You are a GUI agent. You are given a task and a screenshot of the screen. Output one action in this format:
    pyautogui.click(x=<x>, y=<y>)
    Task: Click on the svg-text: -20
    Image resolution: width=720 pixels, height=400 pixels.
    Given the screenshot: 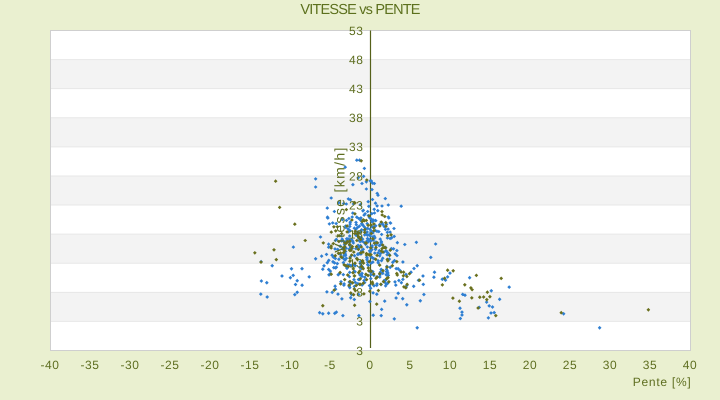 What is the action you would take?
    pyautogui.click(x=210, y=365)
    